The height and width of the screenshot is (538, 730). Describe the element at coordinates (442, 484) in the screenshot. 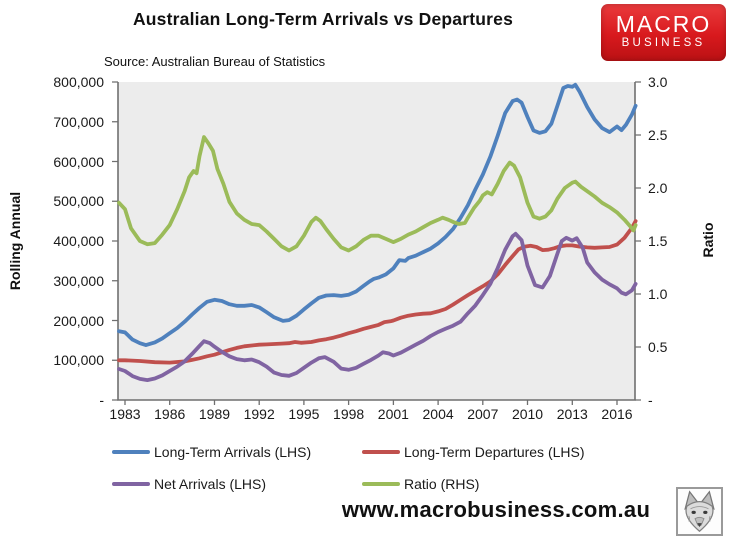

I see `legend-label: Ratio (RHS)` at that location.